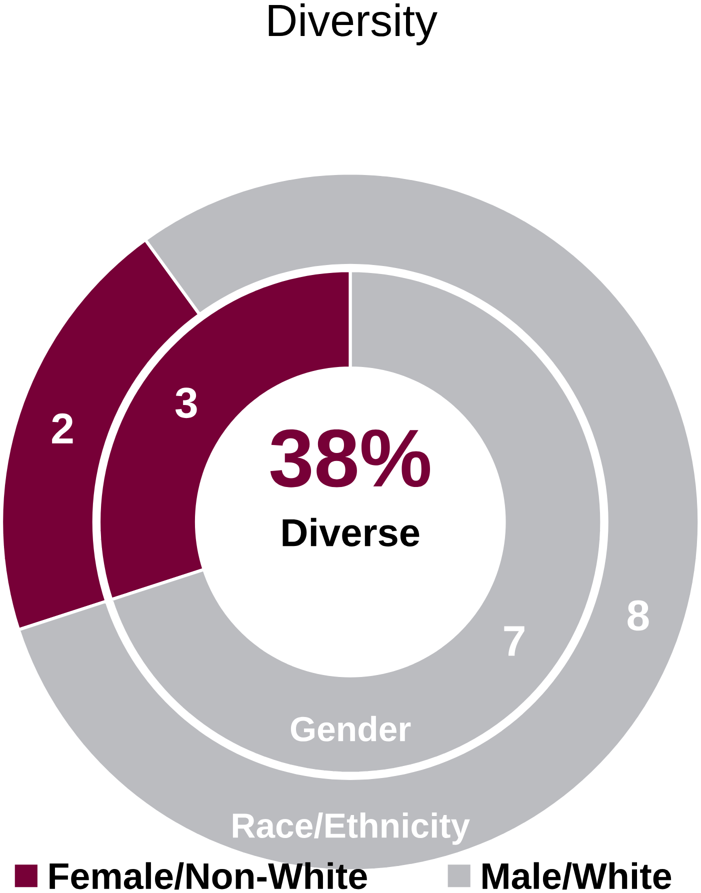 Image resolution: width=701 pixels, height=893 pixels. What do you see at coordinates (62, 428) in the screenshot?
I see `data-label: 2` at bounding box center [62, 428].